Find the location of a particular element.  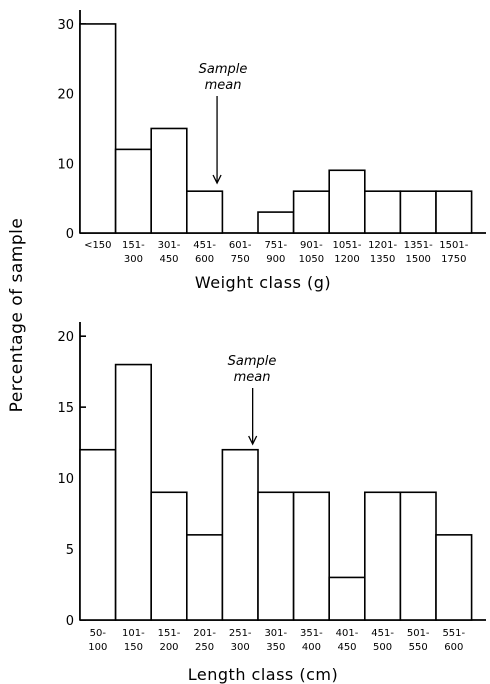

x-category-label: 401- is located at coordinates (347, 633).